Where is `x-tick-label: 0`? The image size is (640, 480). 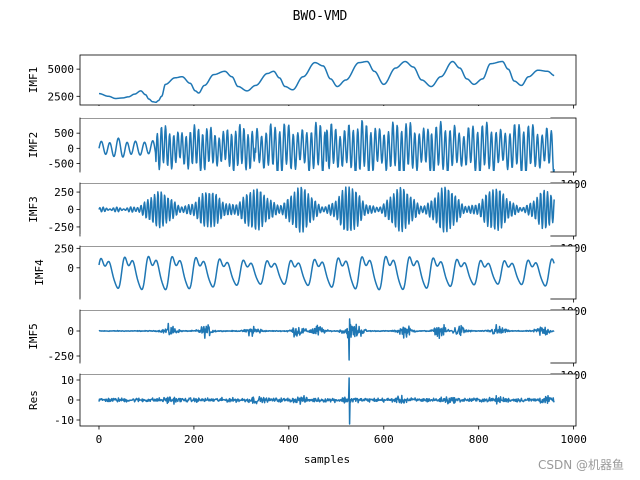
x-tick-label: 0 is located at coordinates (99, 439).